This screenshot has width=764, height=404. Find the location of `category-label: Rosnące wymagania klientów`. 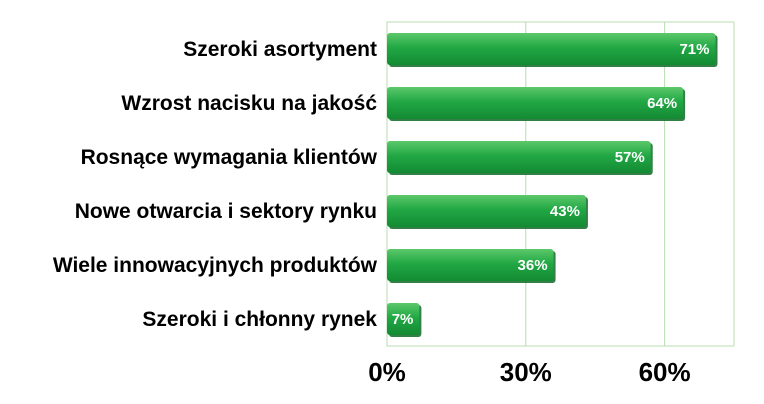

category-label: Rosnące wymagania klientów is located at coordinates (229, 157).